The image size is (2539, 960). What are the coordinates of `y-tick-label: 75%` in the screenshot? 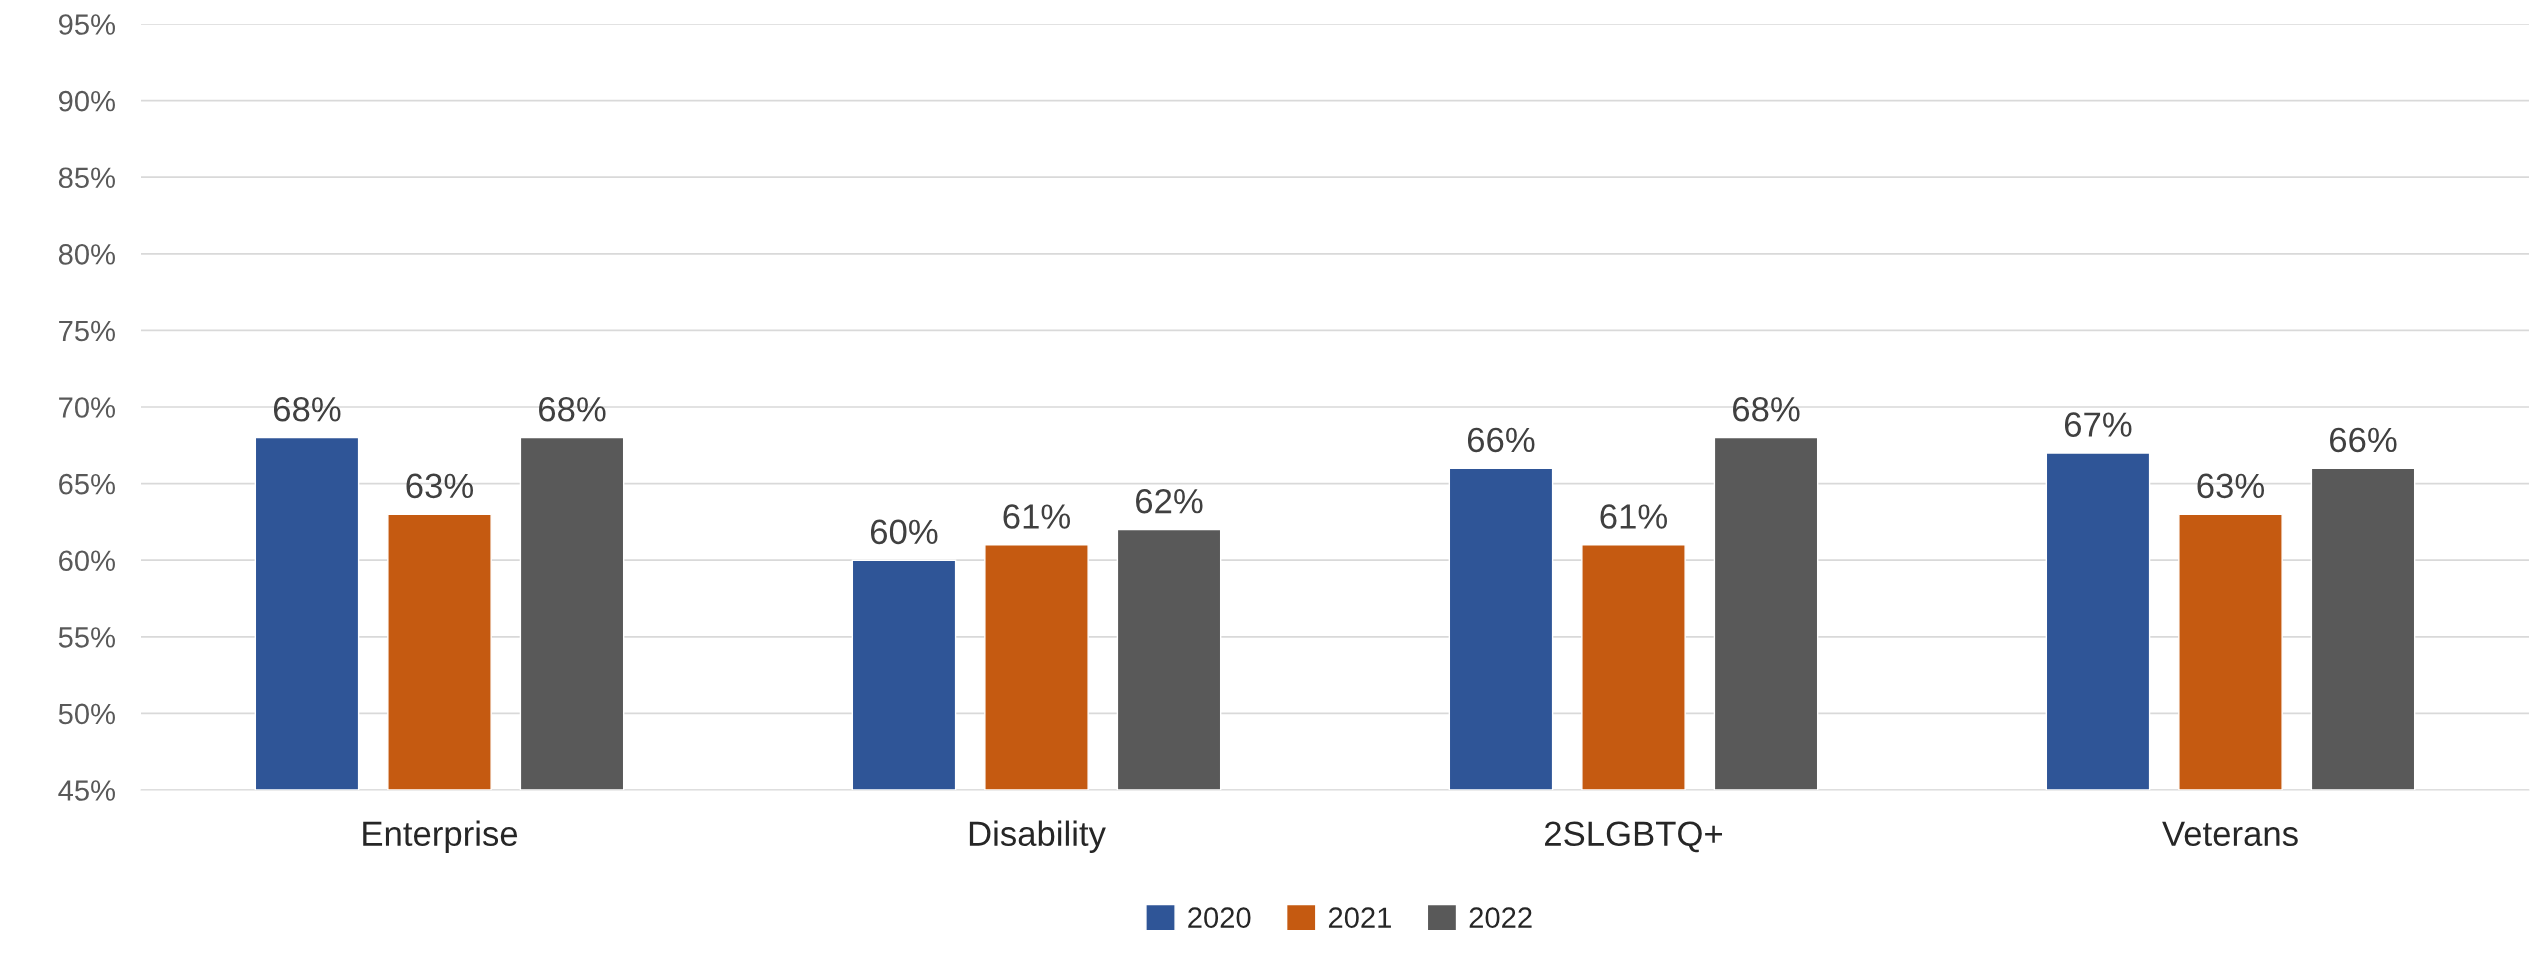 It's located at (87, 331).